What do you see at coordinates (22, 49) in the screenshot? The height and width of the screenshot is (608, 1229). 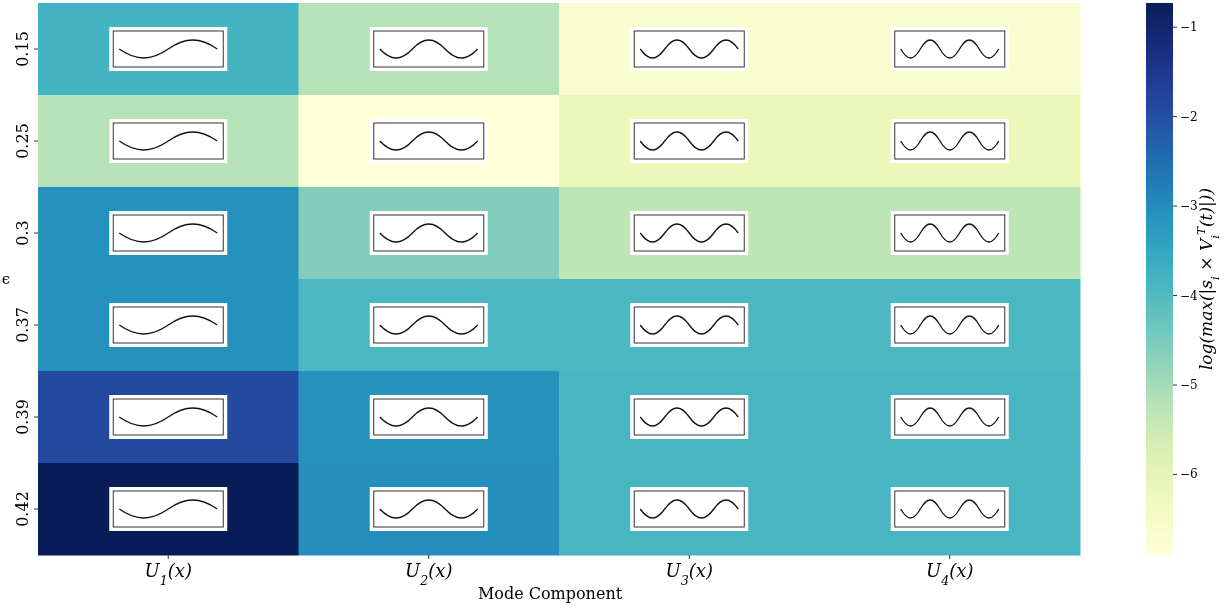 I see `y-tick-label: 0.15` at bounding box center [22, 49].